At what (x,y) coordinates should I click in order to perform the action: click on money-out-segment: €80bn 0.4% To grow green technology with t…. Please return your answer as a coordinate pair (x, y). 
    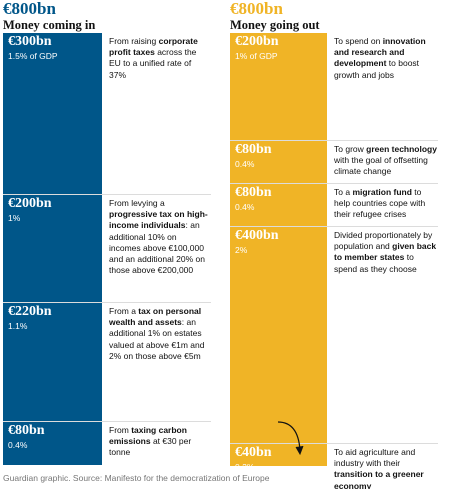
    Looking at the image, I should click on (334, 162).